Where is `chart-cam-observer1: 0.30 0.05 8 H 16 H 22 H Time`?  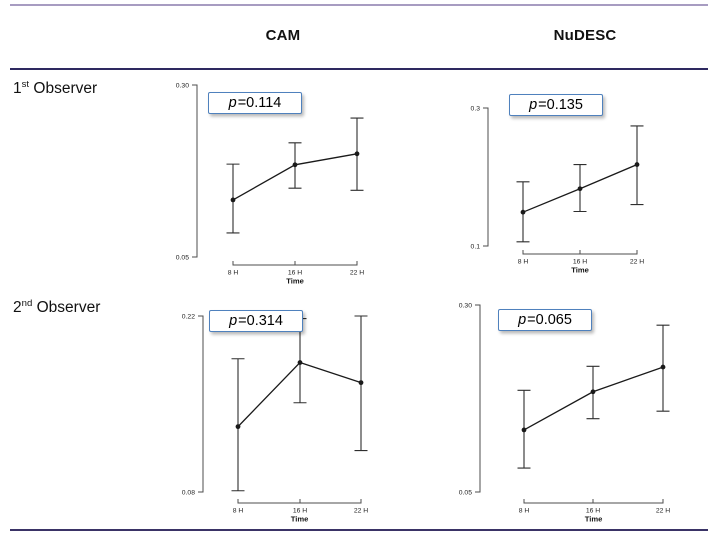 chart-cam-observer1: 0.30 0.05 8 H 16 H 22 H Time is located at coordinates (270, 183).